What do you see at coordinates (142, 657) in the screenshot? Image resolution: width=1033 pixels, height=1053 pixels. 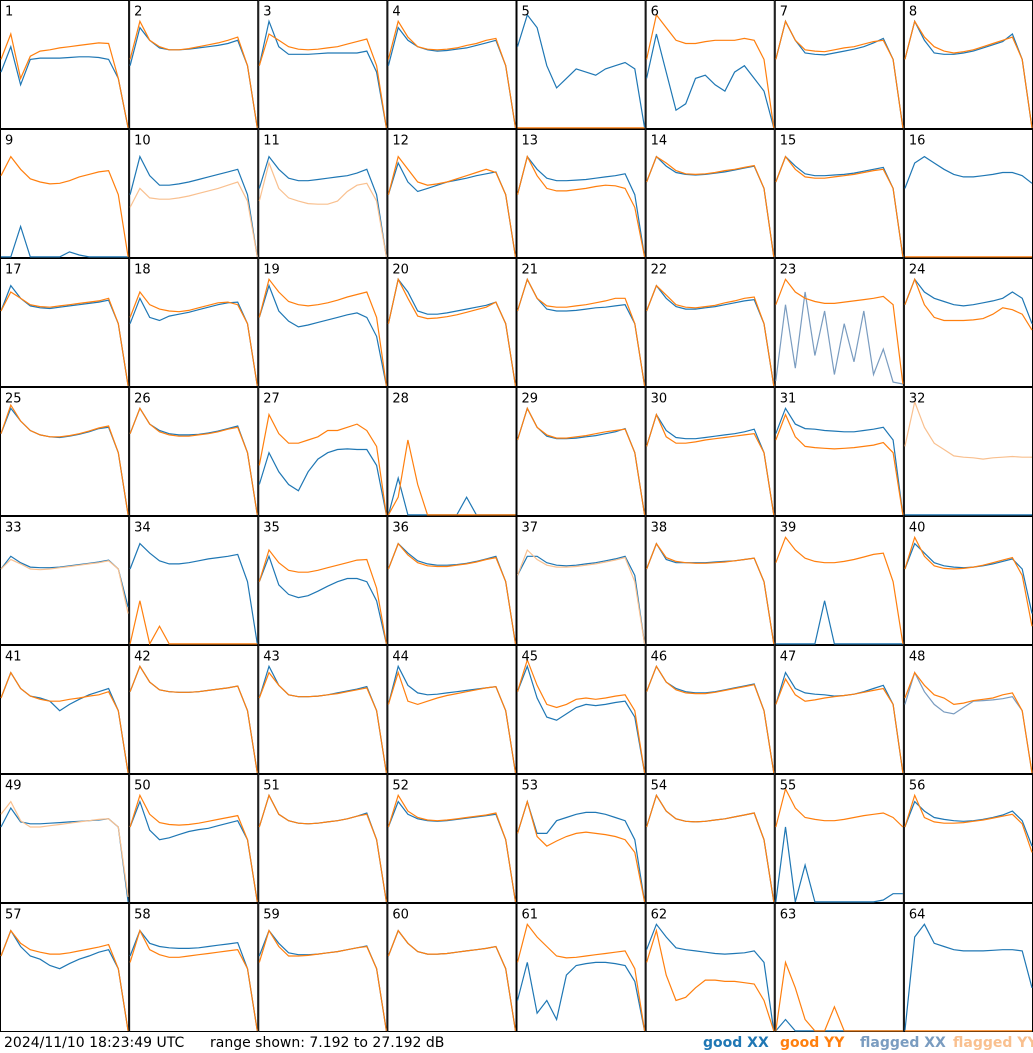 I see `panel-label: 42` at bounding box center [142, 657].